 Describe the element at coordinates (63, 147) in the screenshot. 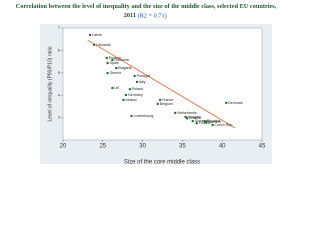

I see `x-tick-label: 20` at that location.